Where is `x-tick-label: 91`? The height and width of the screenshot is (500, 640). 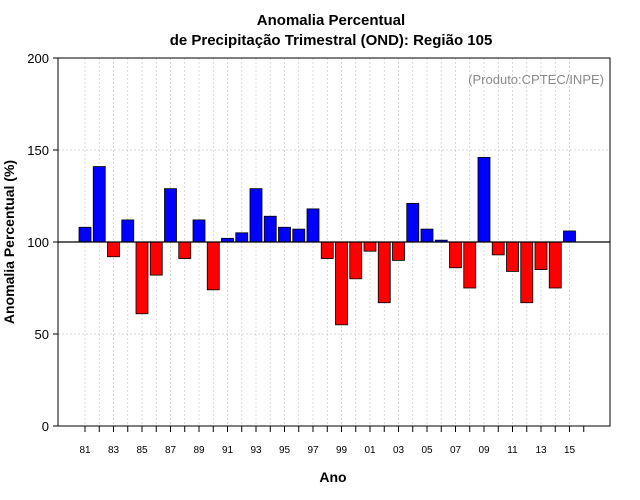
x-tick-label: 91 is located at coordinates (228, 450).